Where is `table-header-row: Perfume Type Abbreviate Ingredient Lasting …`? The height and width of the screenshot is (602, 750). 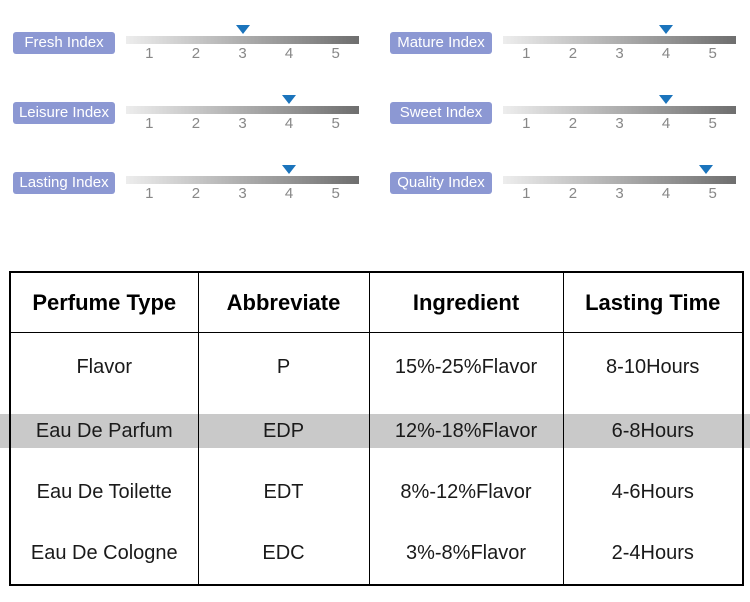
table-header-row: Perfume Type Abbreviate Ingredient Lasting … is located at coordinates (376, 302).